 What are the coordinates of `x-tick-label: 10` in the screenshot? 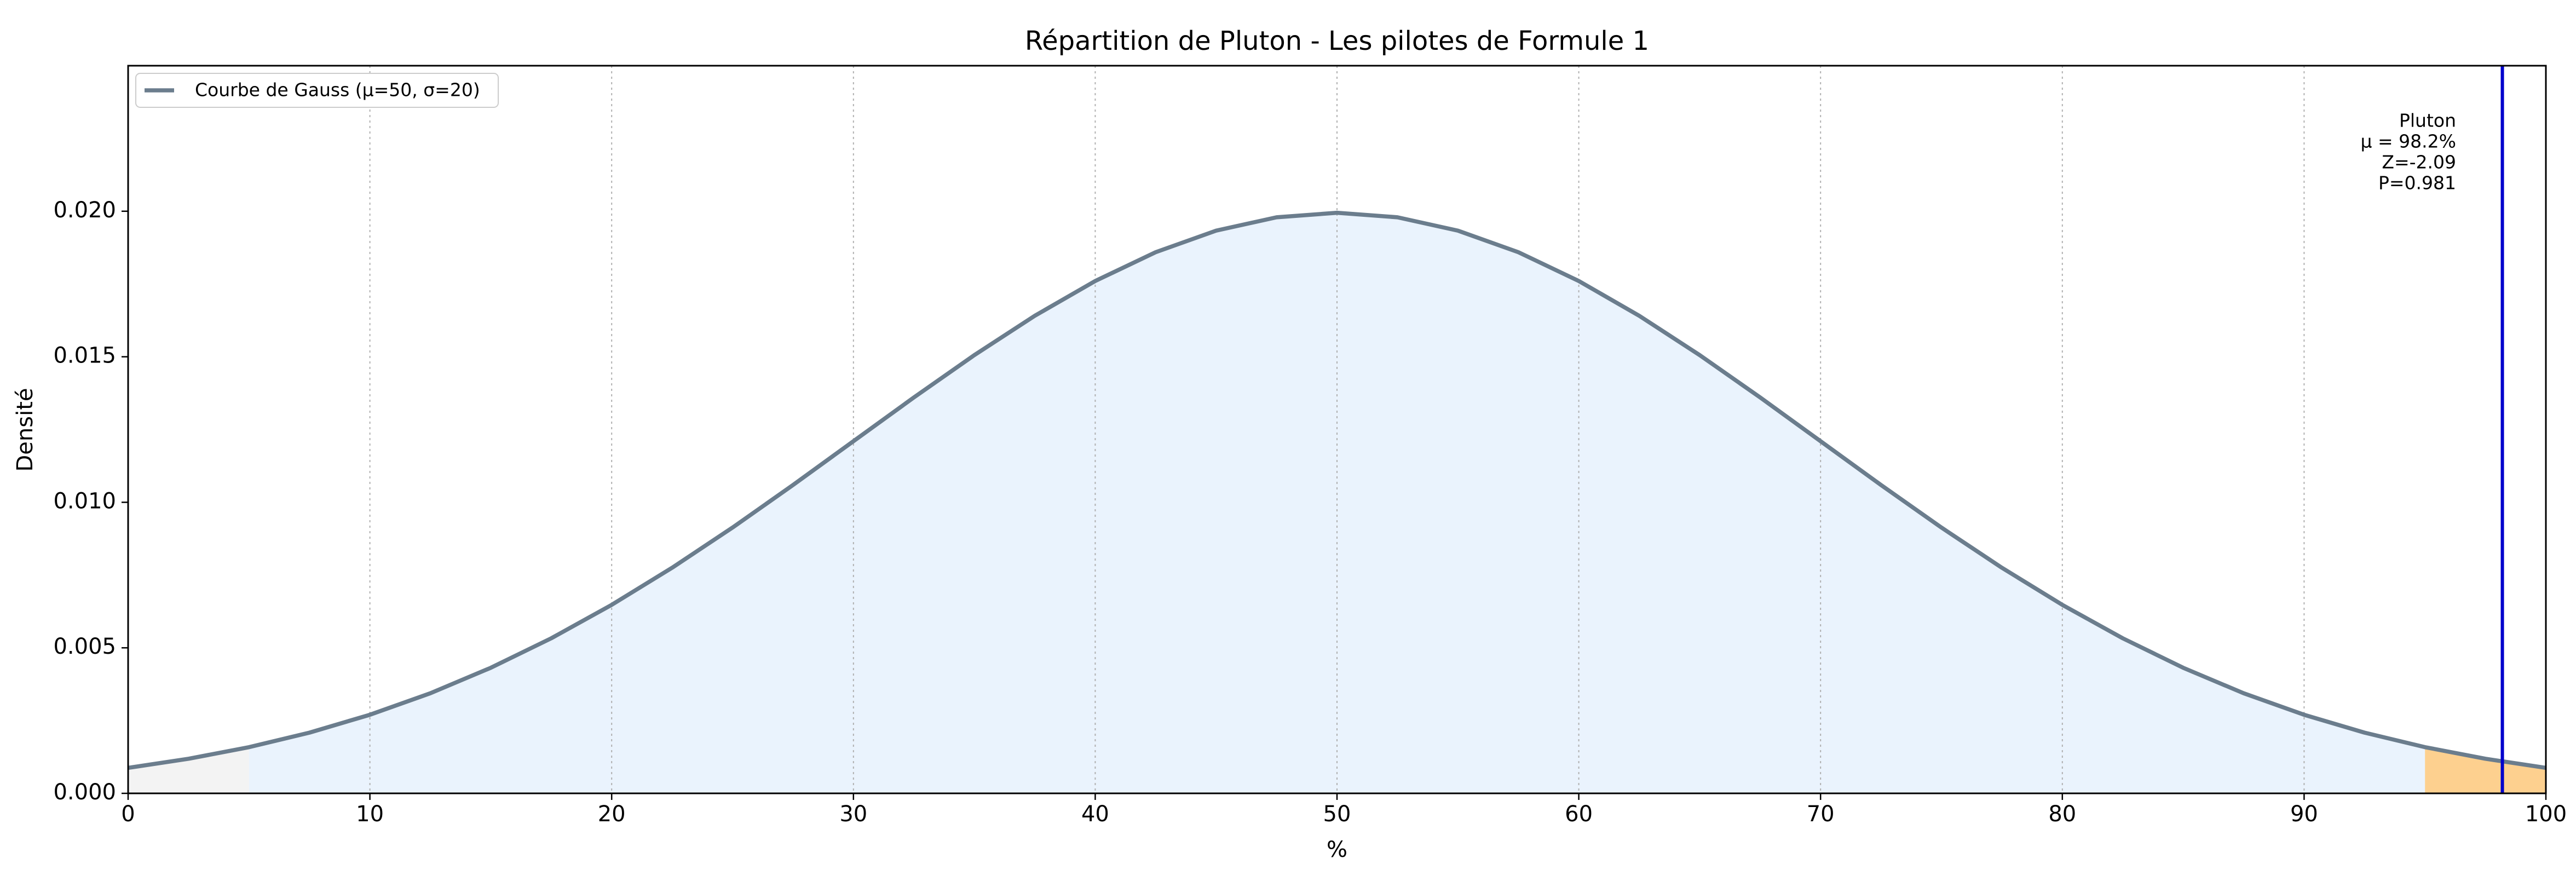 It's located at (370, 814).